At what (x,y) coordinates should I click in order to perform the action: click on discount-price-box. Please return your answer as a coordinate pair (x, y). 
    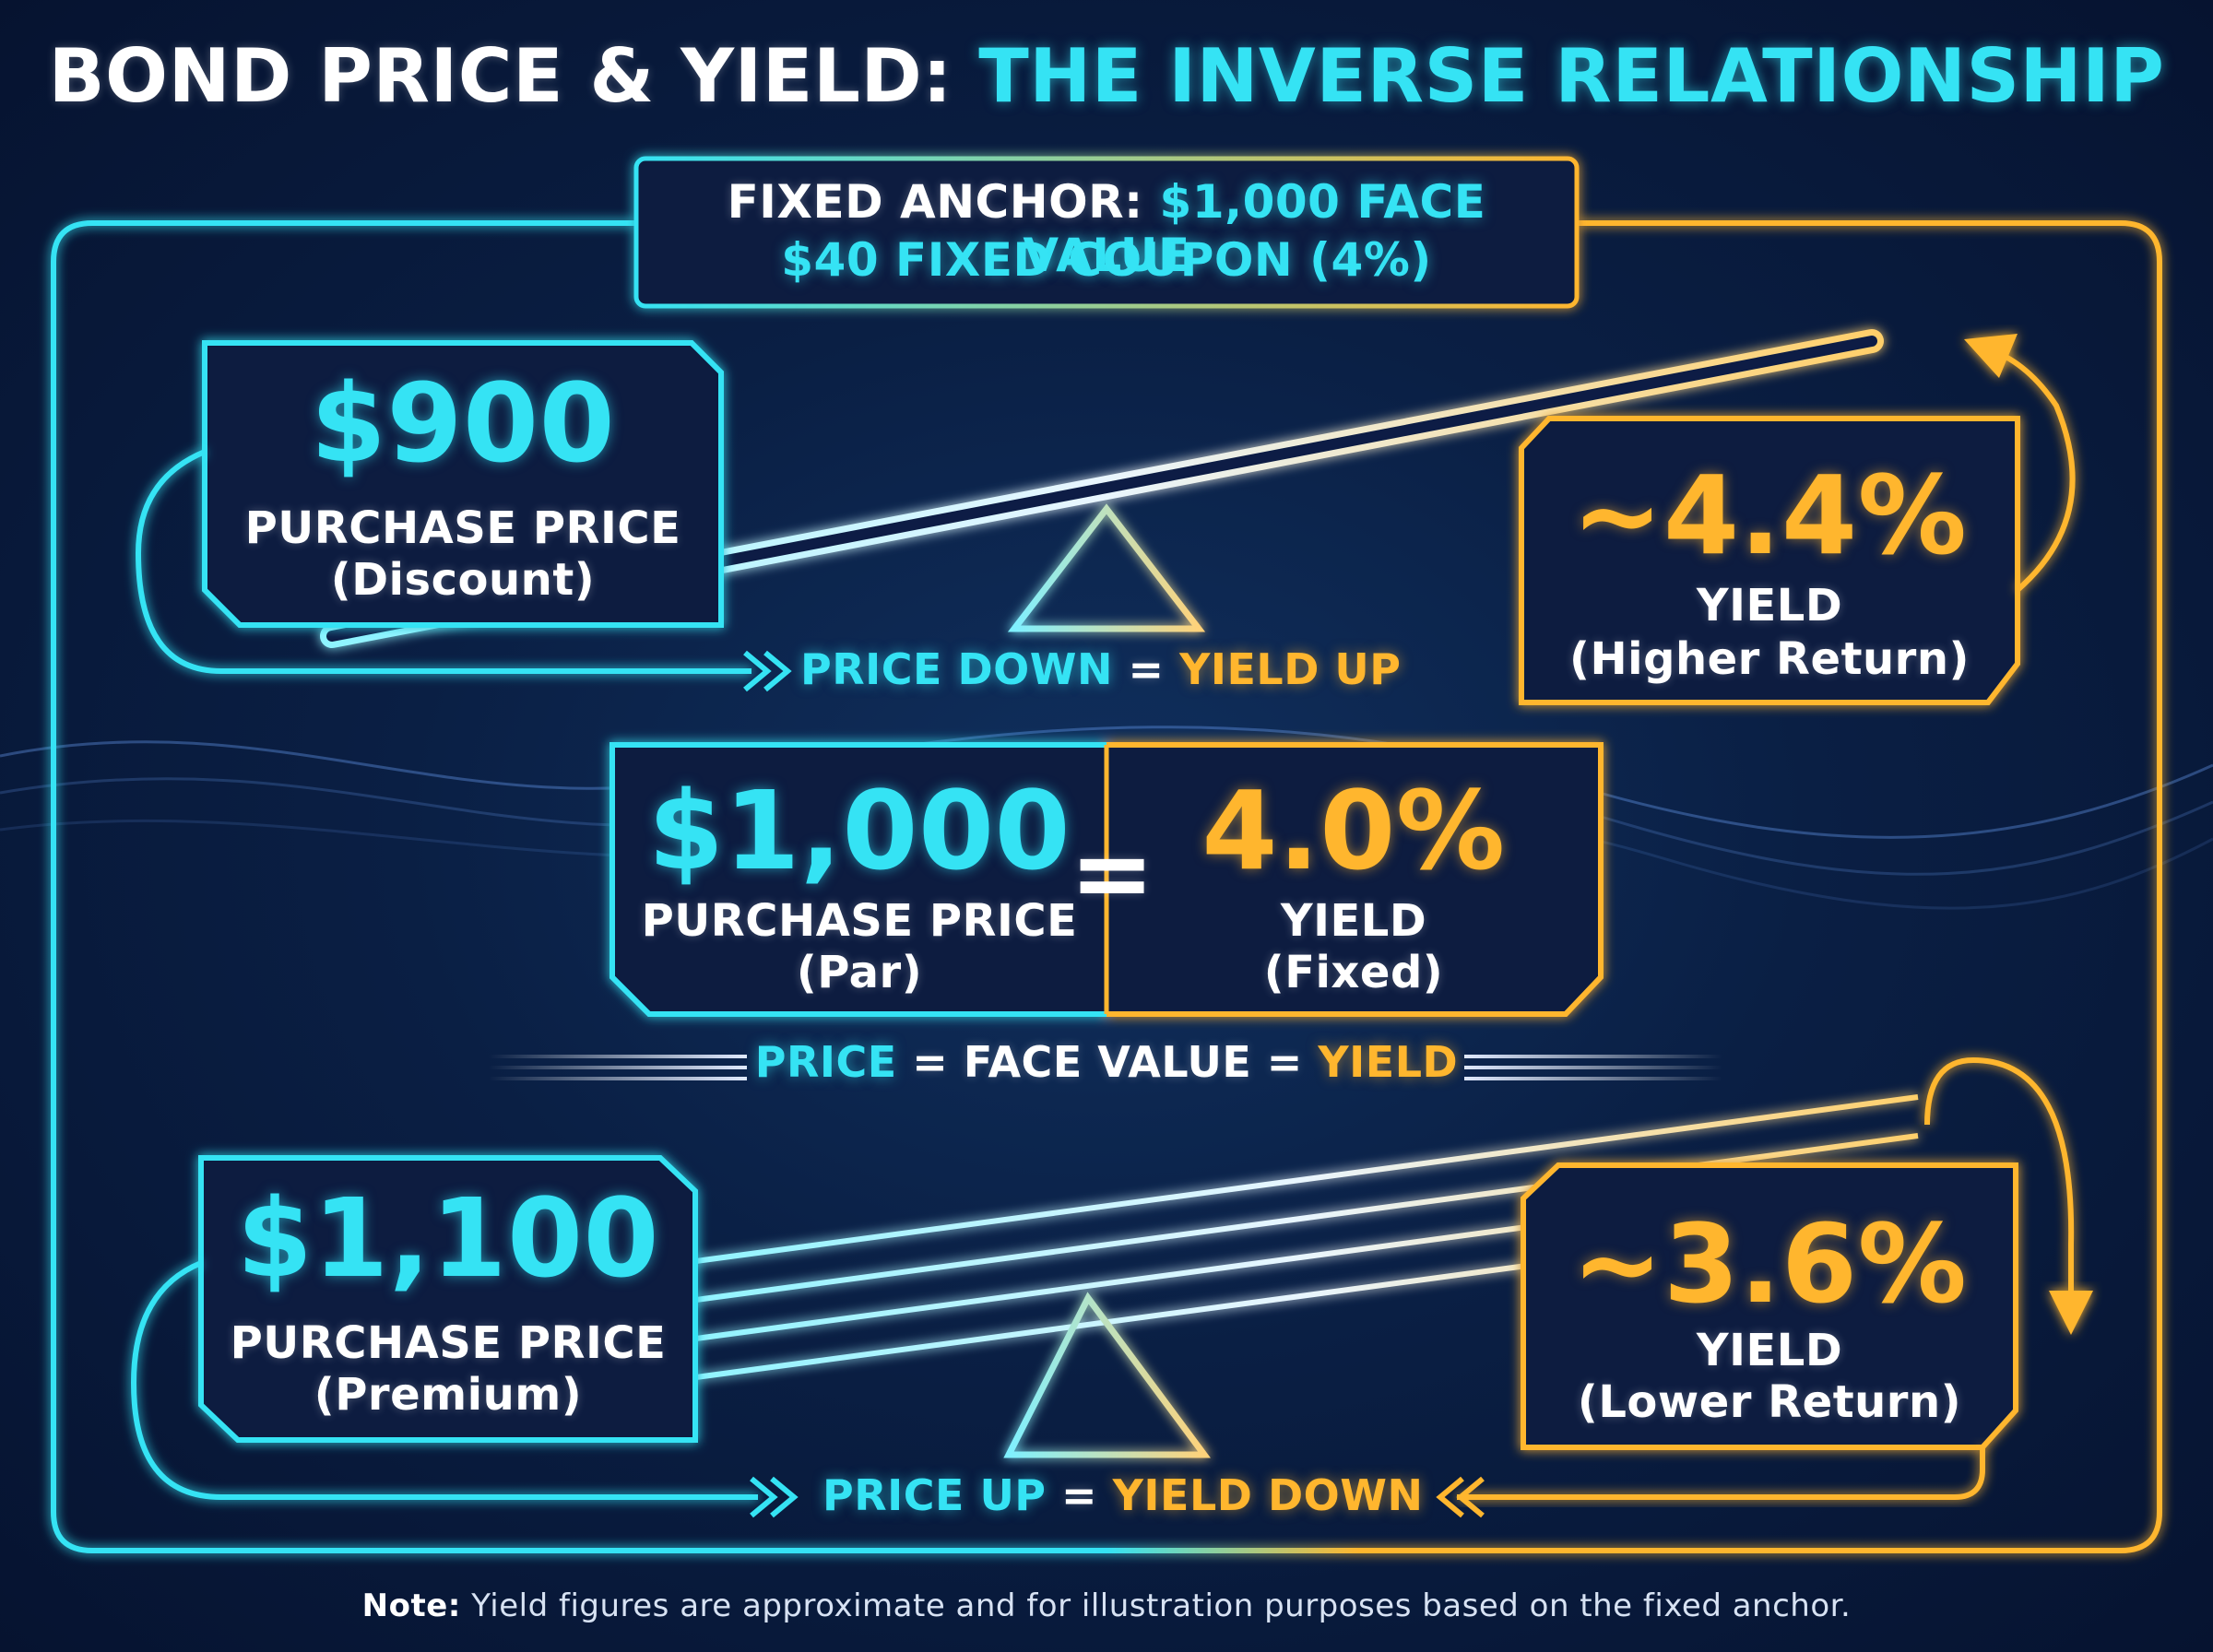
    Looking at the image, I should click on (463, 484).